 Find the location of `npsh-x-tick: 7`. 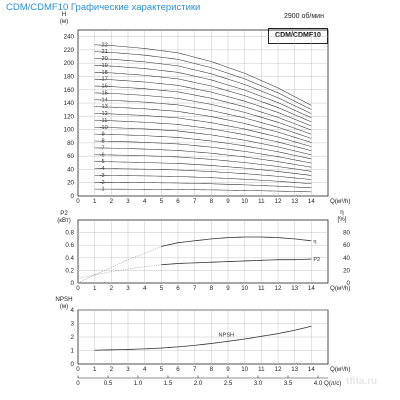

npsh-x-tick: 7 is located at coordinates (195, 369).